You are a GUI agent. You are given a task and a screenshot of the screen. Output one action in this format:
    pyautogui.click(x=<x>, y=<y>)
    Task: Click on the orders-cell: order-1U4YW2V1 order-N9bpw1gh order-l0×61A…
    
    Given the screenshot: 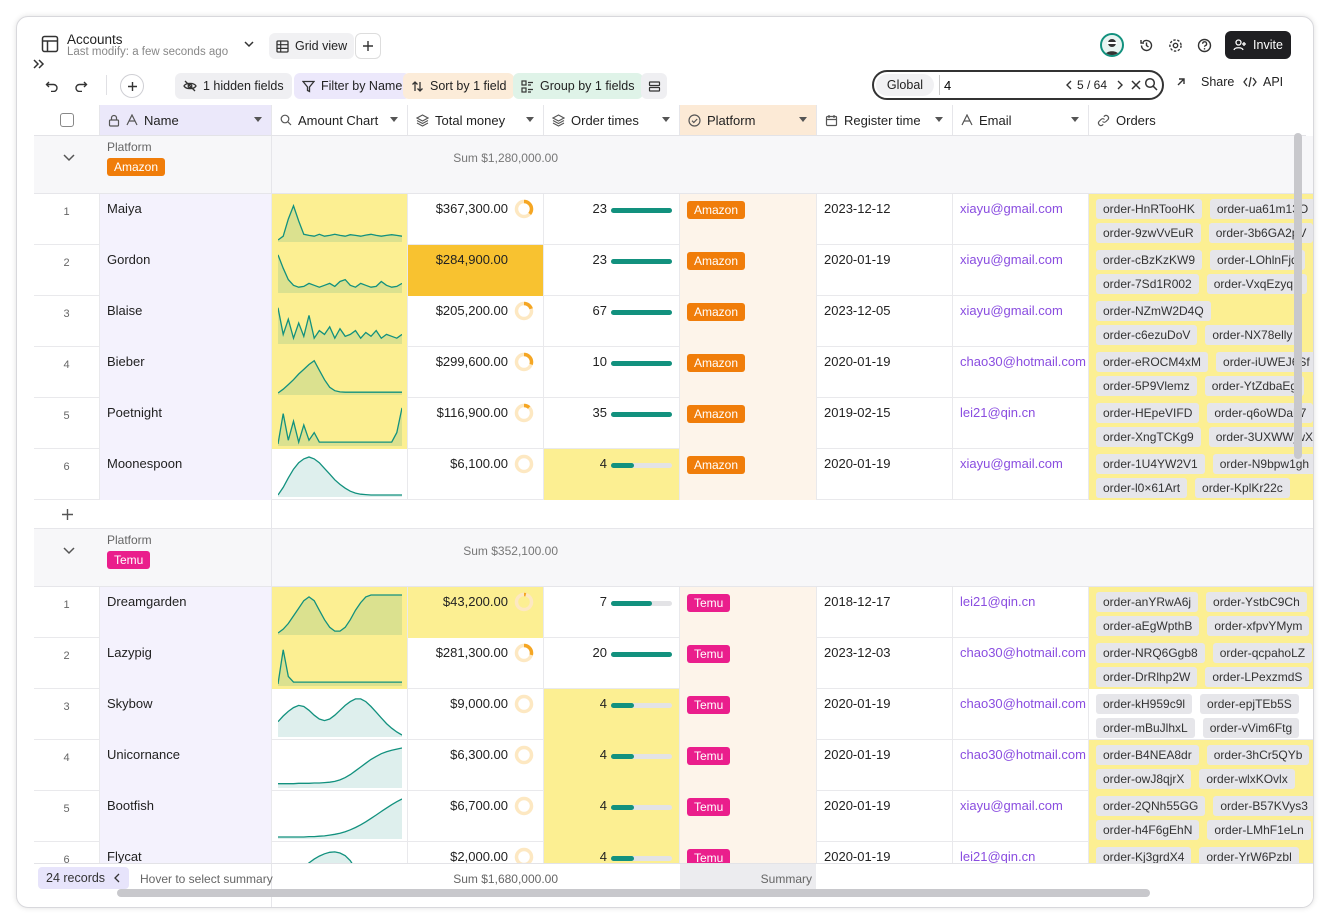 What is the action you would take?
    pyautogui.click(x=1201, y=474)
    